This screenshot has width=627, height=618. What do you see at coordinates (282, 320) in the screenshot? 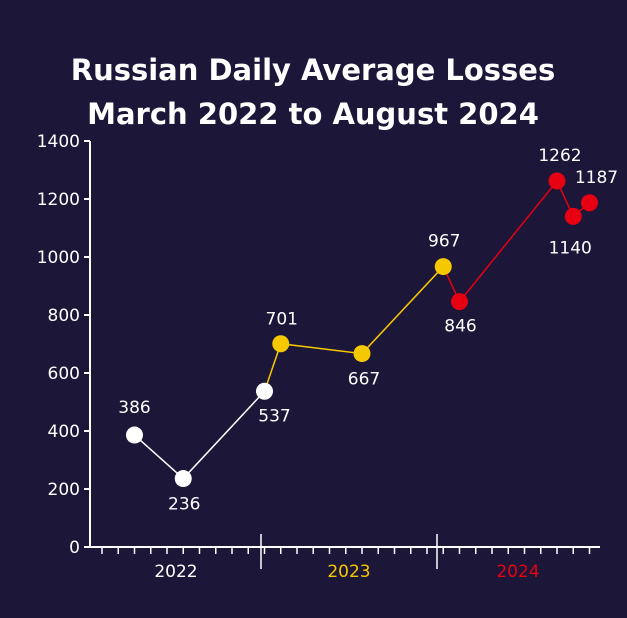
I see `data-label-701: 701` at bounding box center [282, 320].